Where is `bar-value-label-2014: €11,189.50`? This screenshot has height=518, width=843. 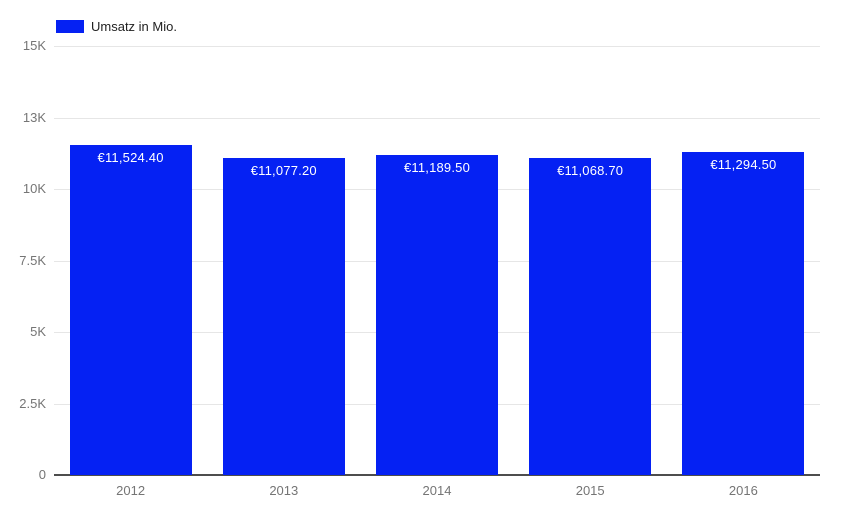 bar-value-label-2014: €11,189.50 is located at coordinates (437, 167).